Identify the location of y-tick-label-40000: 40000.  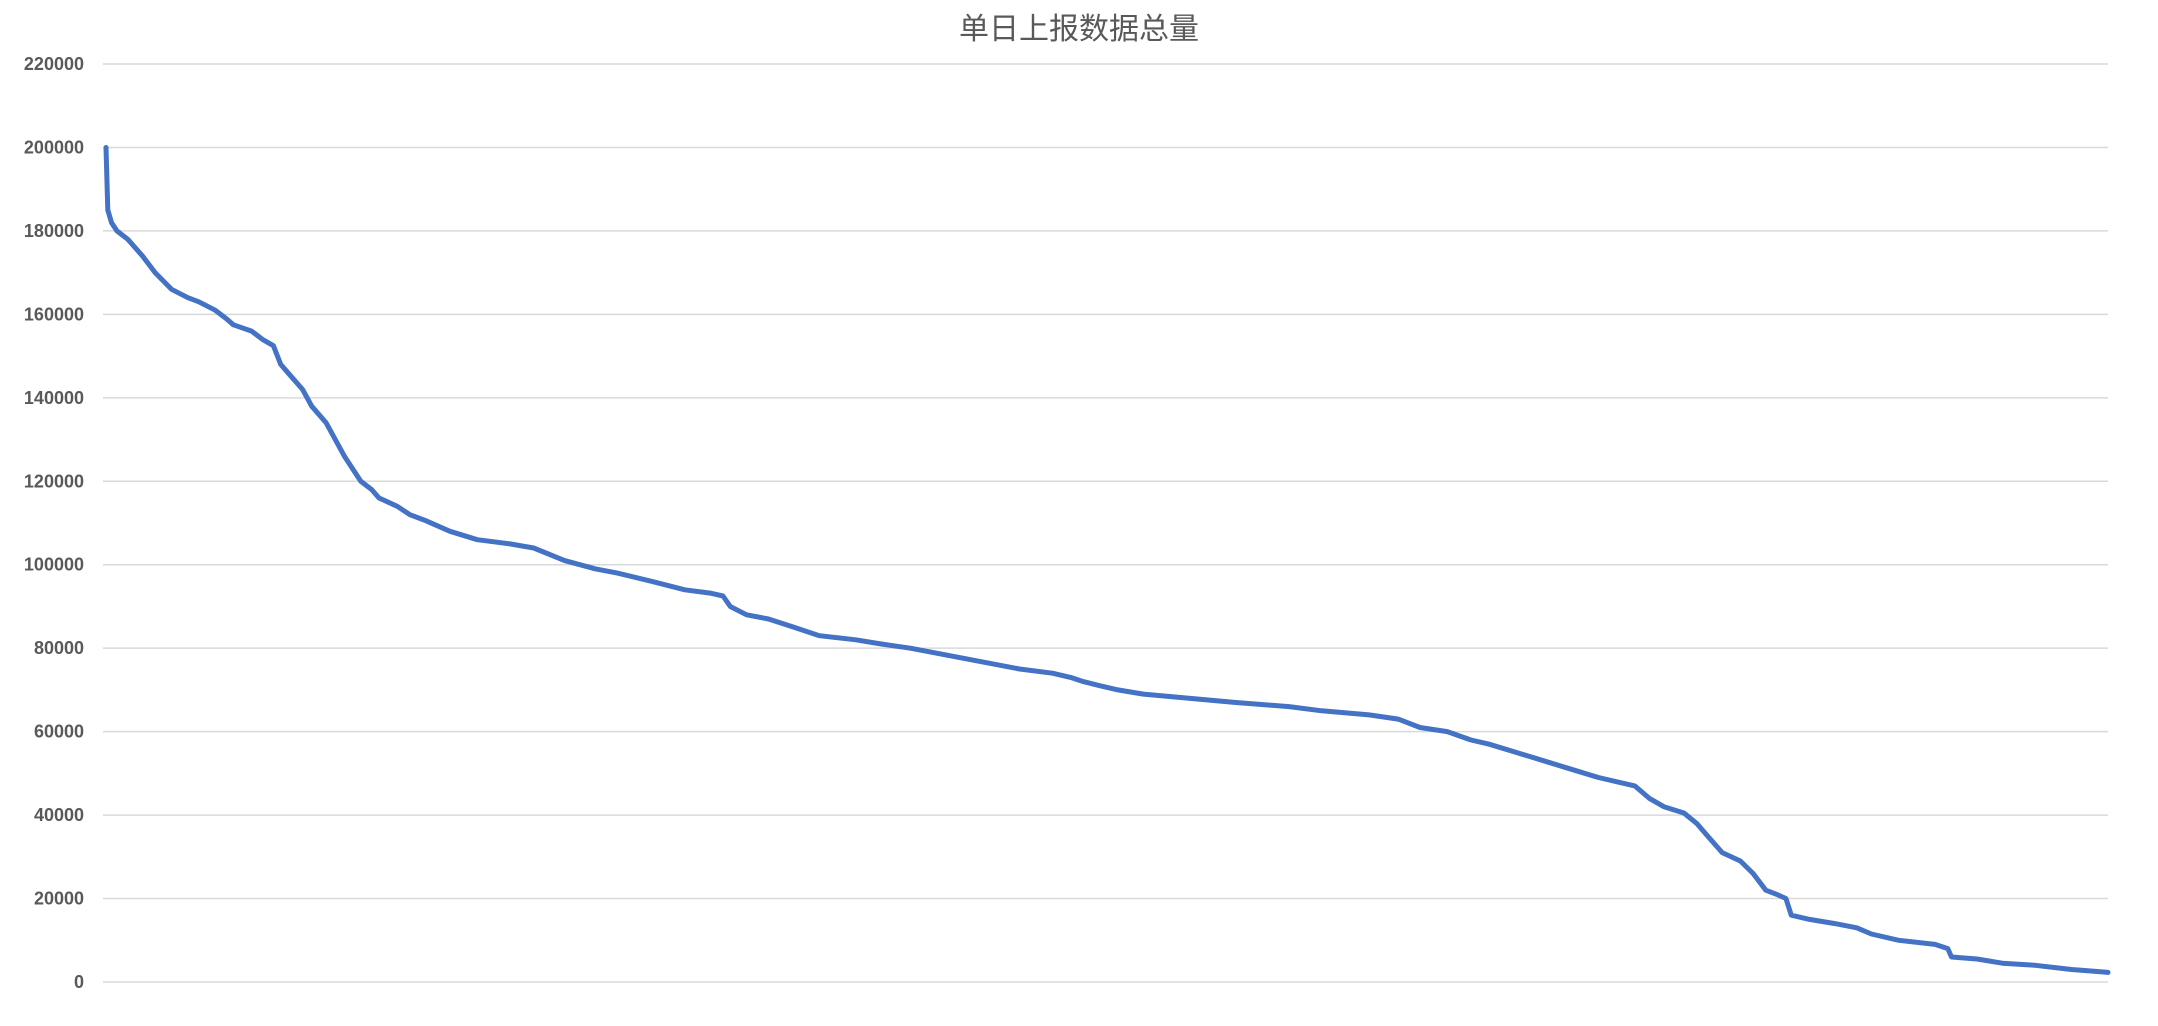
(59, 815).